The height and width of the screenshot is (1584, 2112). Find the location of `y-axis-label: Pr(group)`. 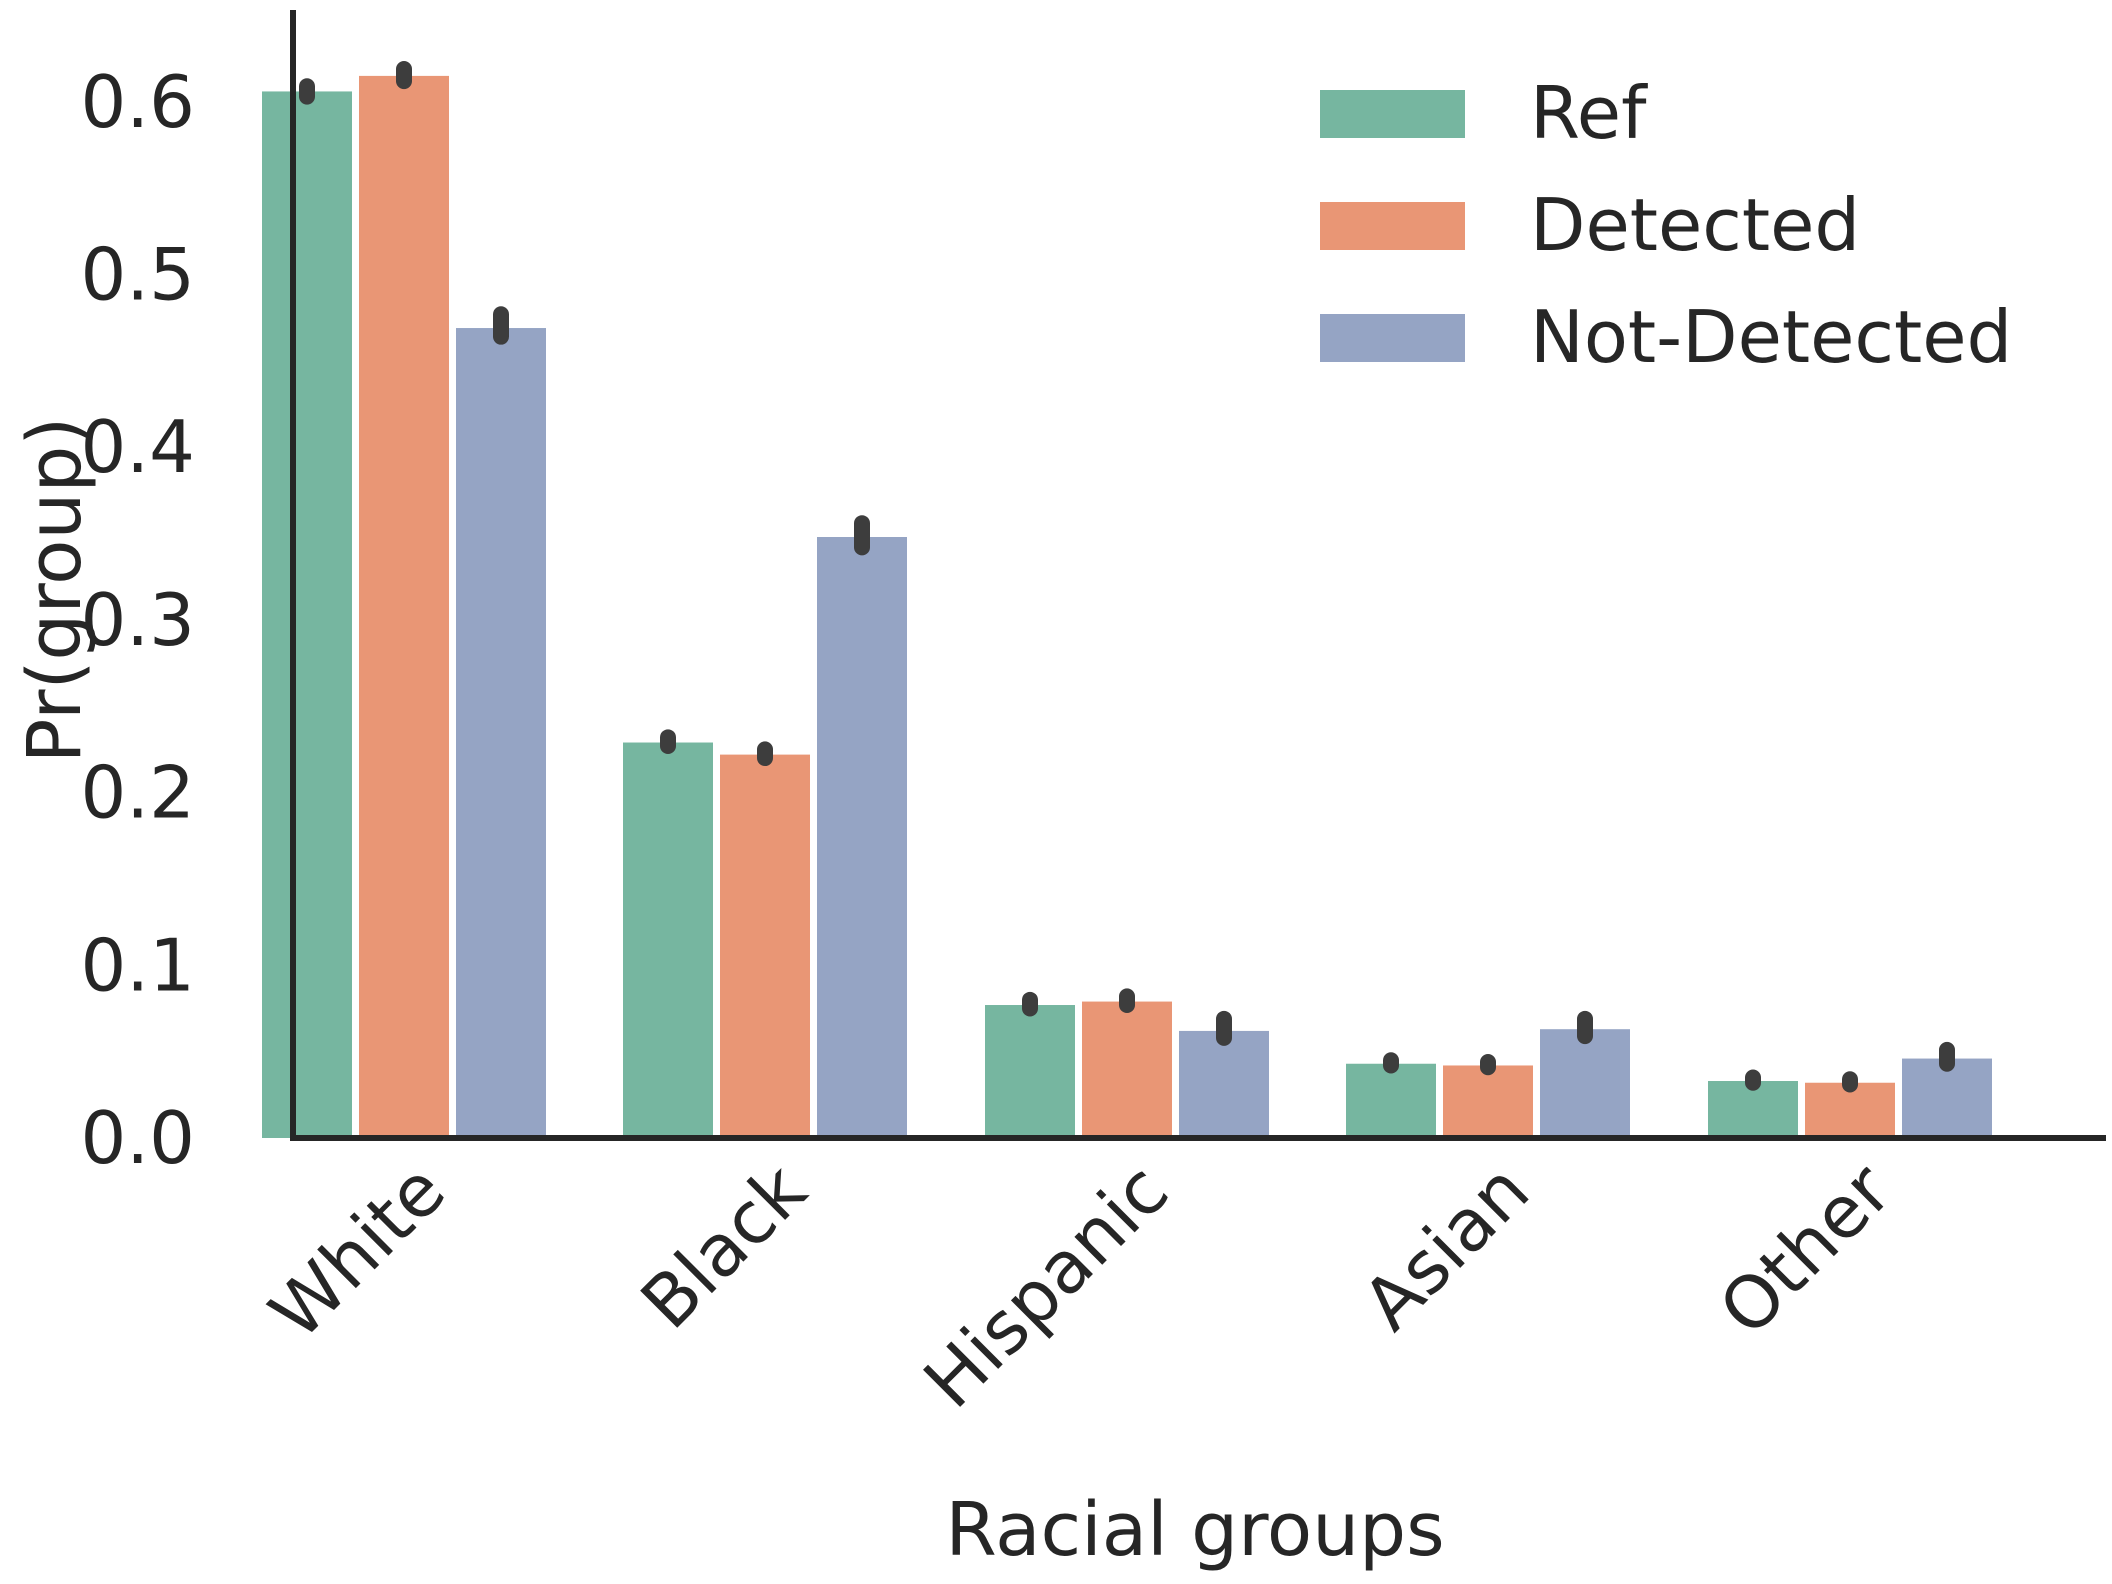

y-axis-label: Pr(group) is located at coordinates (55, 590).